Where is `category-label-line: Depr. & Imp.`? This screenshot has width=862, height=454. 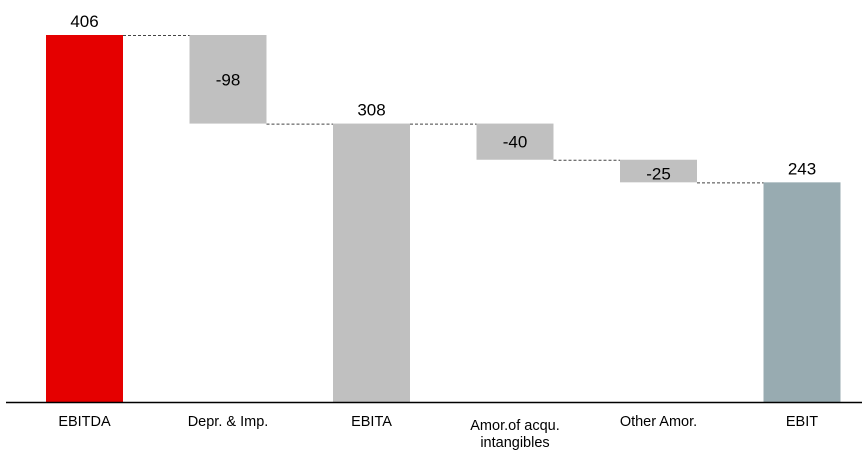
category-label-line: Depr. & Imp. is located at coordinates (228, 422).